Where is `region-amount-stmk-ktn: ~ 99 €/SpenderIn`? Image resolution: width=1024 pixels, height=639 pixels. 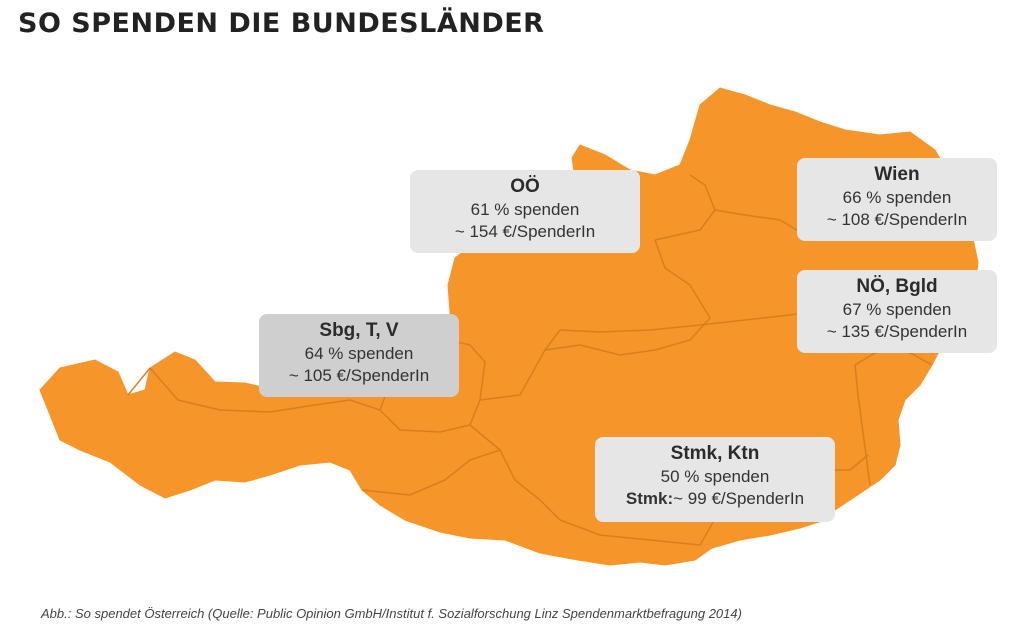 region-amount-stmk-ktn: ~ 99 €/SpenderIn is located at coordinates (739, 498).